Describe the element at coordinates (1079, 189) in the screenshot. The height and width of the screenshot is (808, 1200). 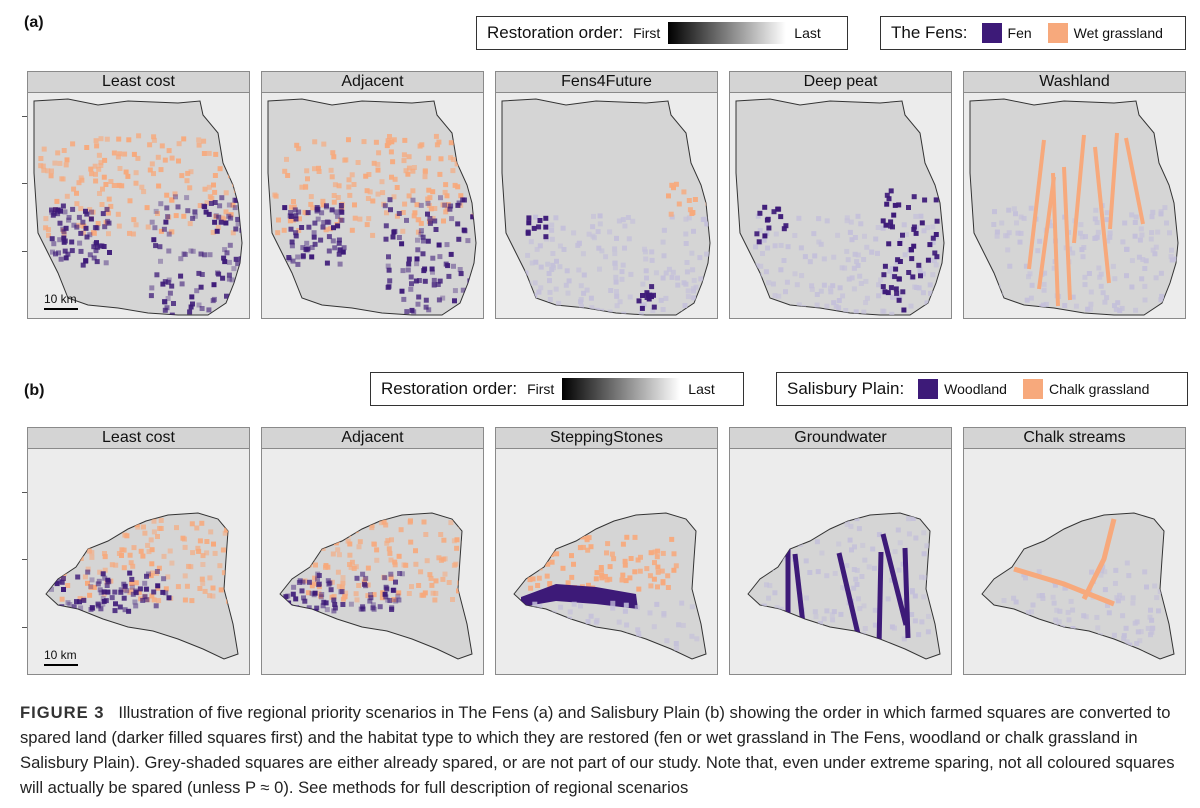
I see `river-corridor` at that location.